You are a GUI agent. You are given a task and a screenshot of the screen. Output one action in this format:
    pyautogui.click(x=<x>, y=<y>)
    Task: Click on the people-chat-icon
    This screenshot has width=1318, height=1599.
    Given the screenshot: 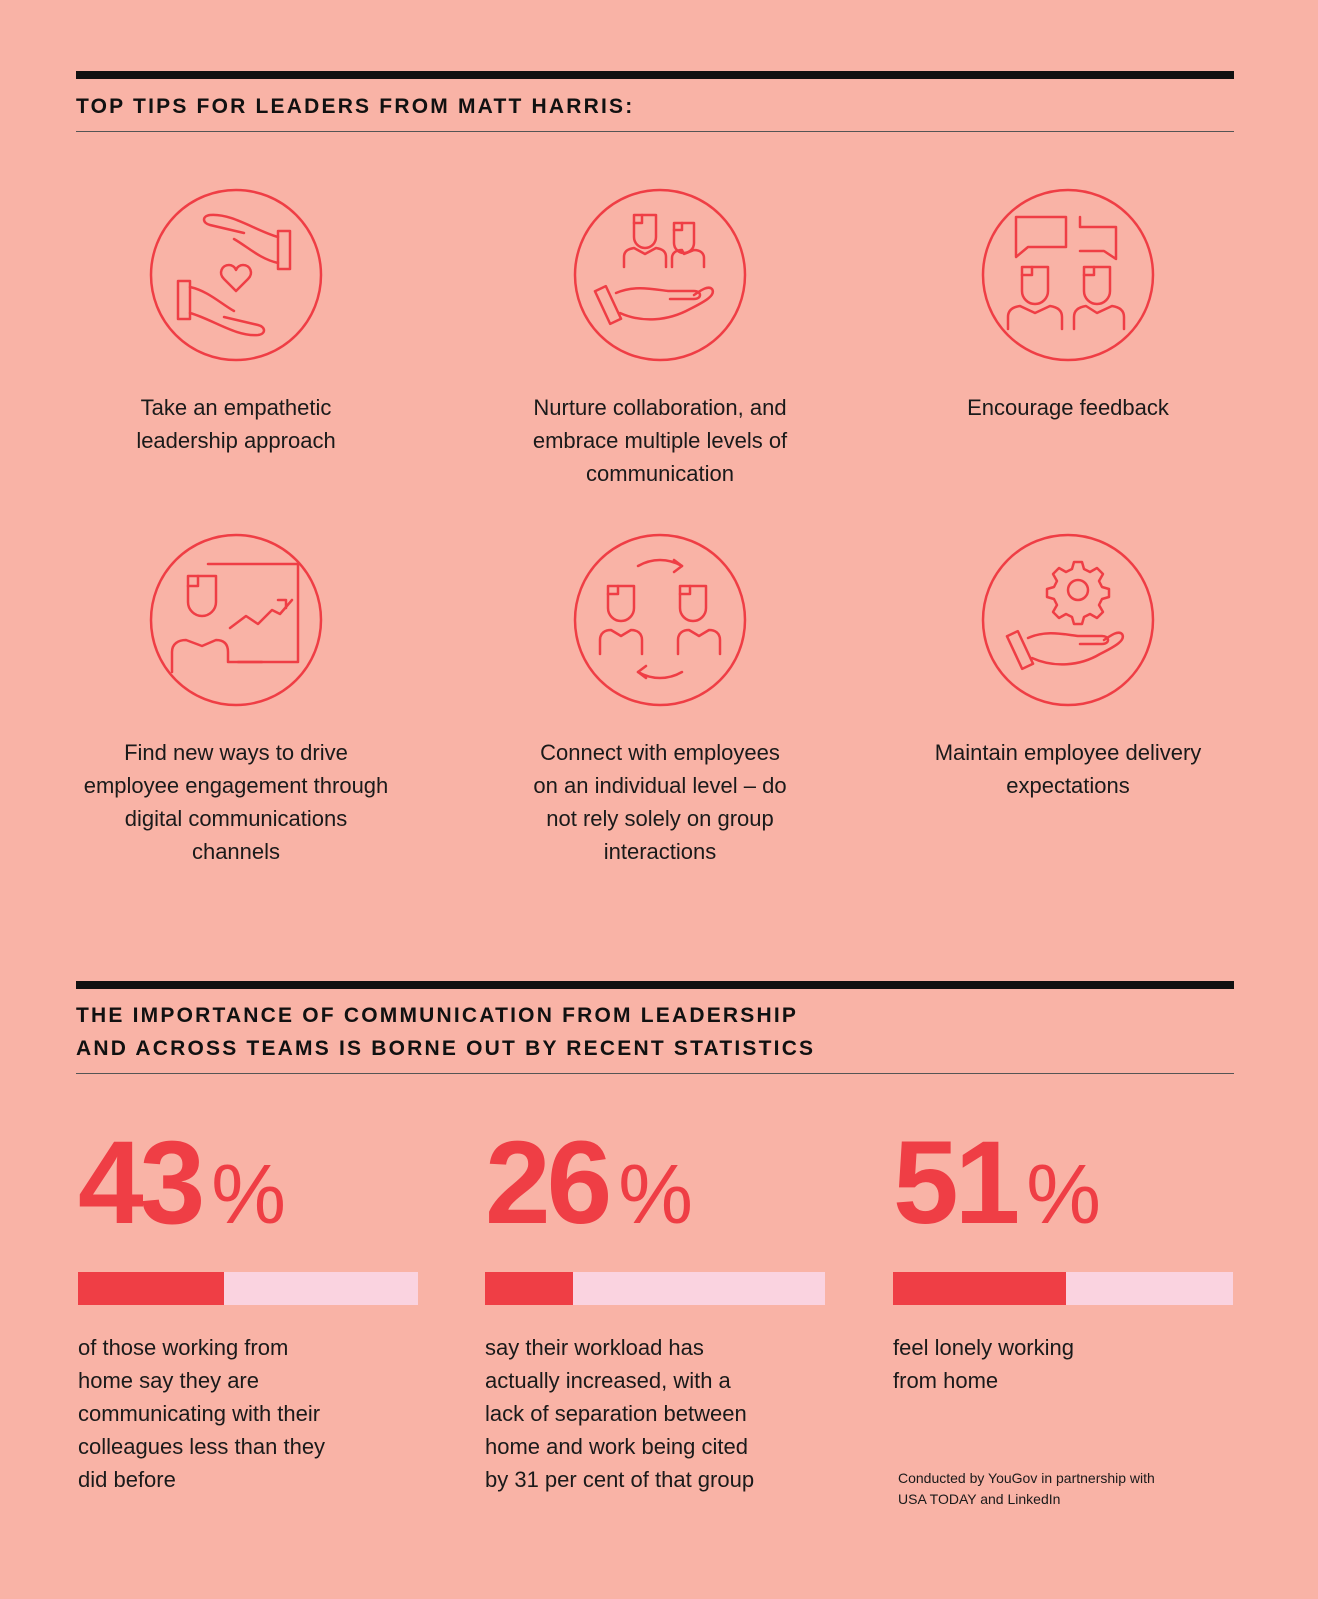 What is the action you would take?
    pyautogui.click(x=1068, y=275)
    